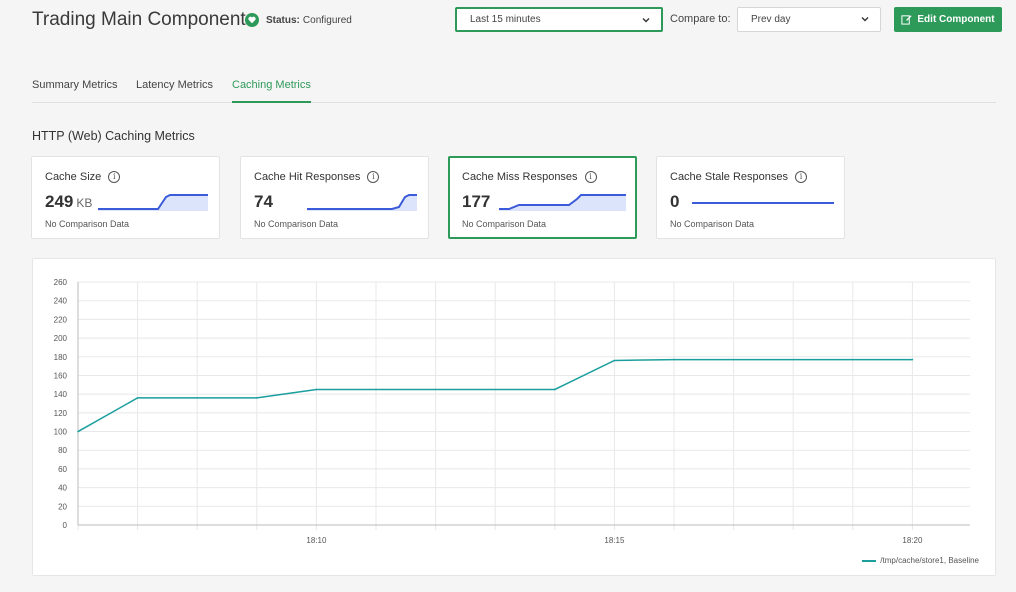  What do you see at coordinates (559, 19) in the screenshot?
I see `time-range-select: Last 15 minutes` at bounding box center [559, 19].